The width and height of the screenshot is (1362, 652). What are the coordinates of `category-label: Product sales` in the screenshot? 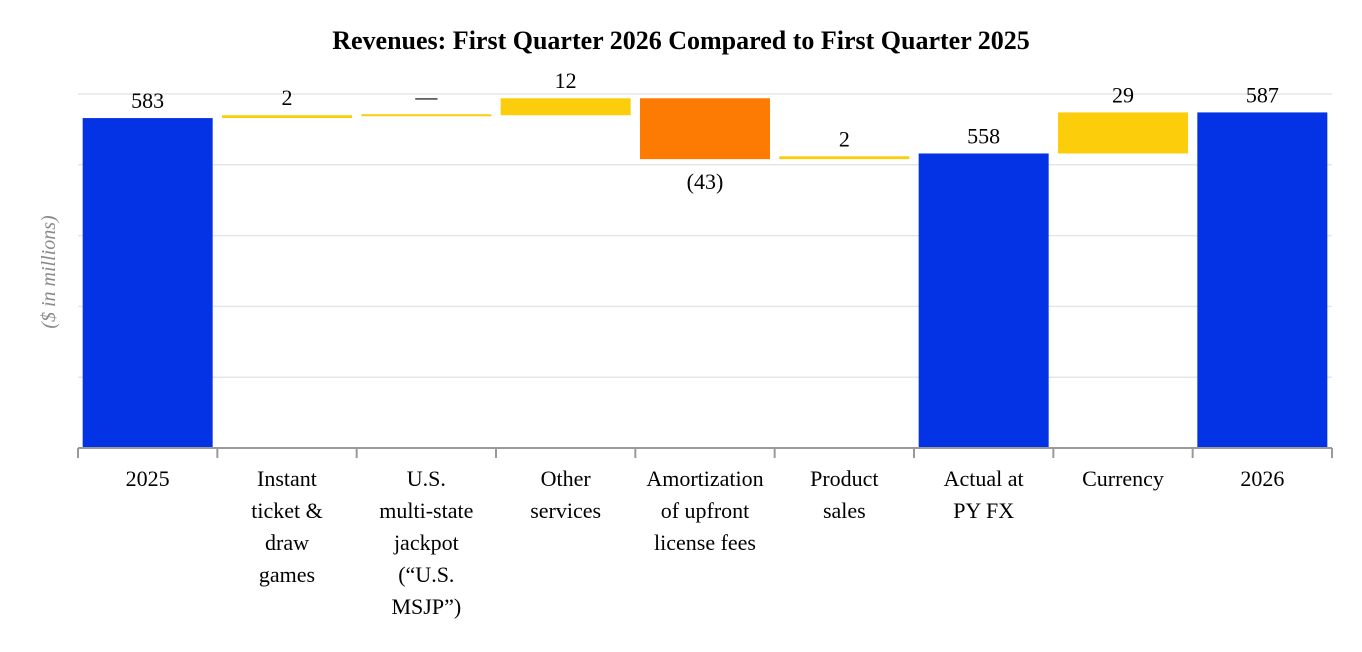 It's located at (844, 494).